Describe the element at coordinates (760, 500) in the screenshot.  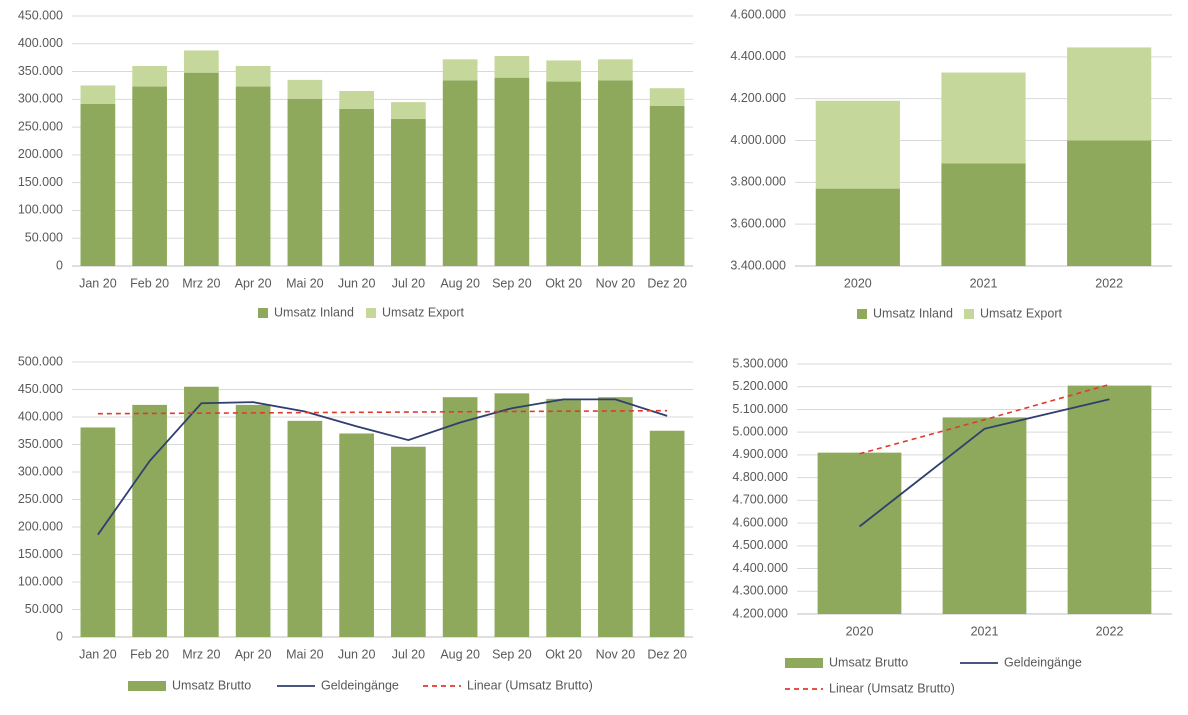
I see `y-tick-label: 4.700.000` at that location.